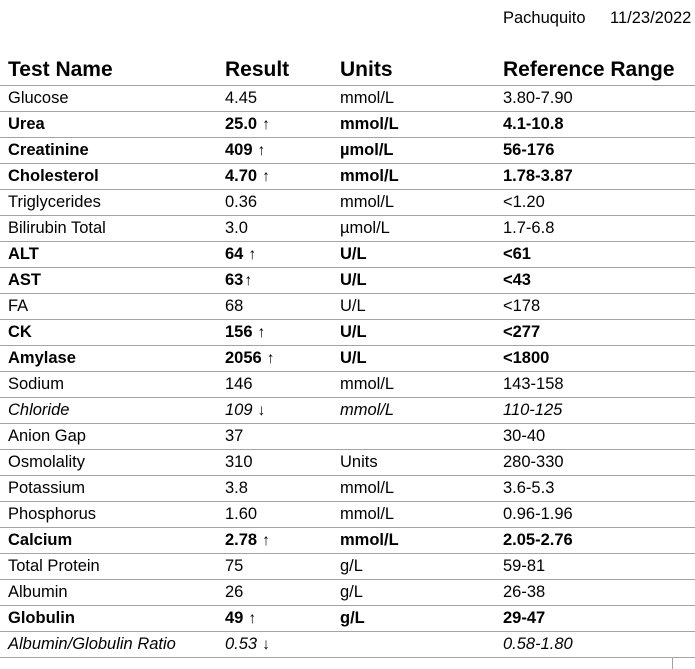 This screenshot has width=695, height=669. What do you see at coordinates (282, 280) in the screenshot?
I see `result-cell: 63↑` at bounding box center [282, 280].